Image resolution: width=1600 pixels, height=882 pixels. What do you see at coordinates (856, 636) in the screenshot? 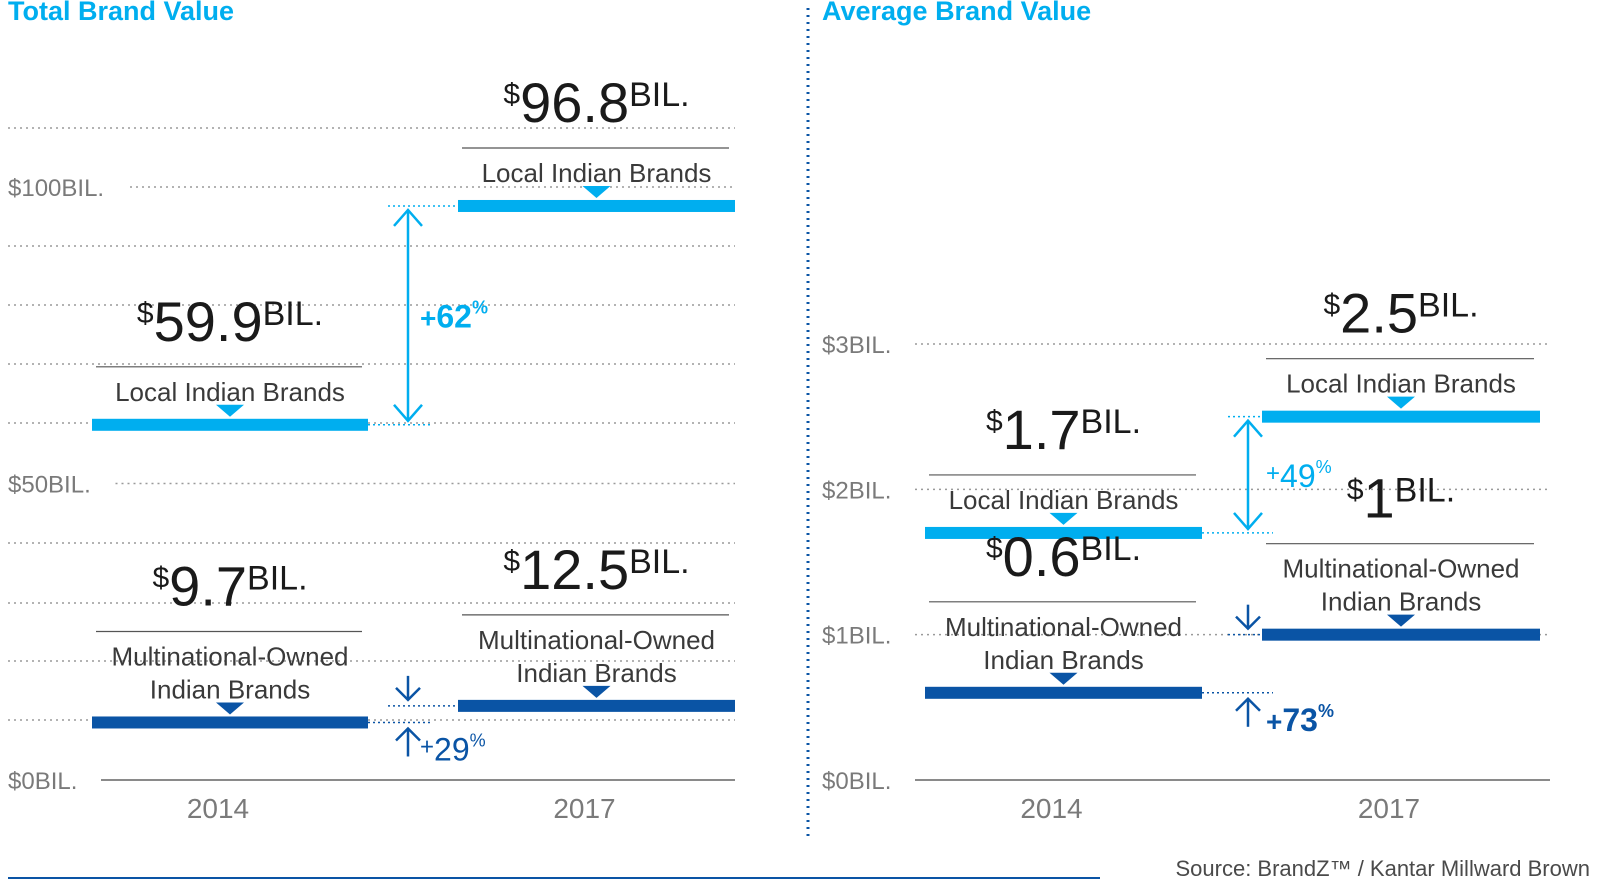
I see `y-tick-label: $1BIL.` at bounding box center [856, 636].